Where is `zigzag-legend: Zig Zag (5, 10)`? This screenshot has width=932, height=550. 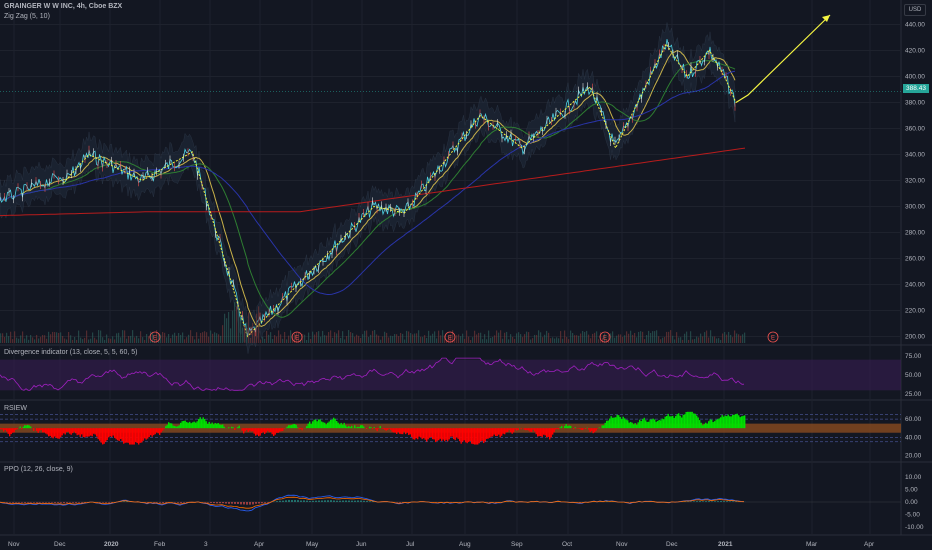
zigzag-legend: Zig Zag (5, 10) is located at coordinates (27, 16).